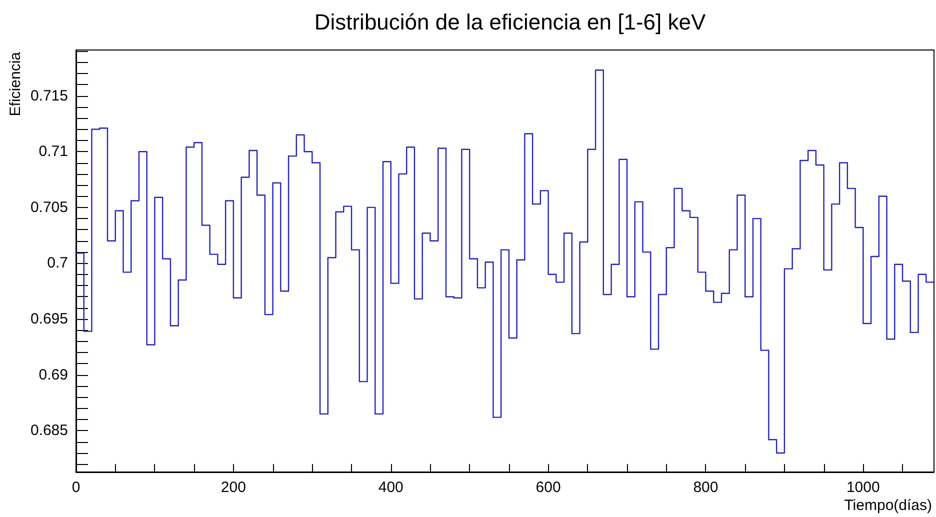 Image resolution: width=936 pixels, height=517 pixels. I want to click on x-tick-label: 1000, so click(863, 487).